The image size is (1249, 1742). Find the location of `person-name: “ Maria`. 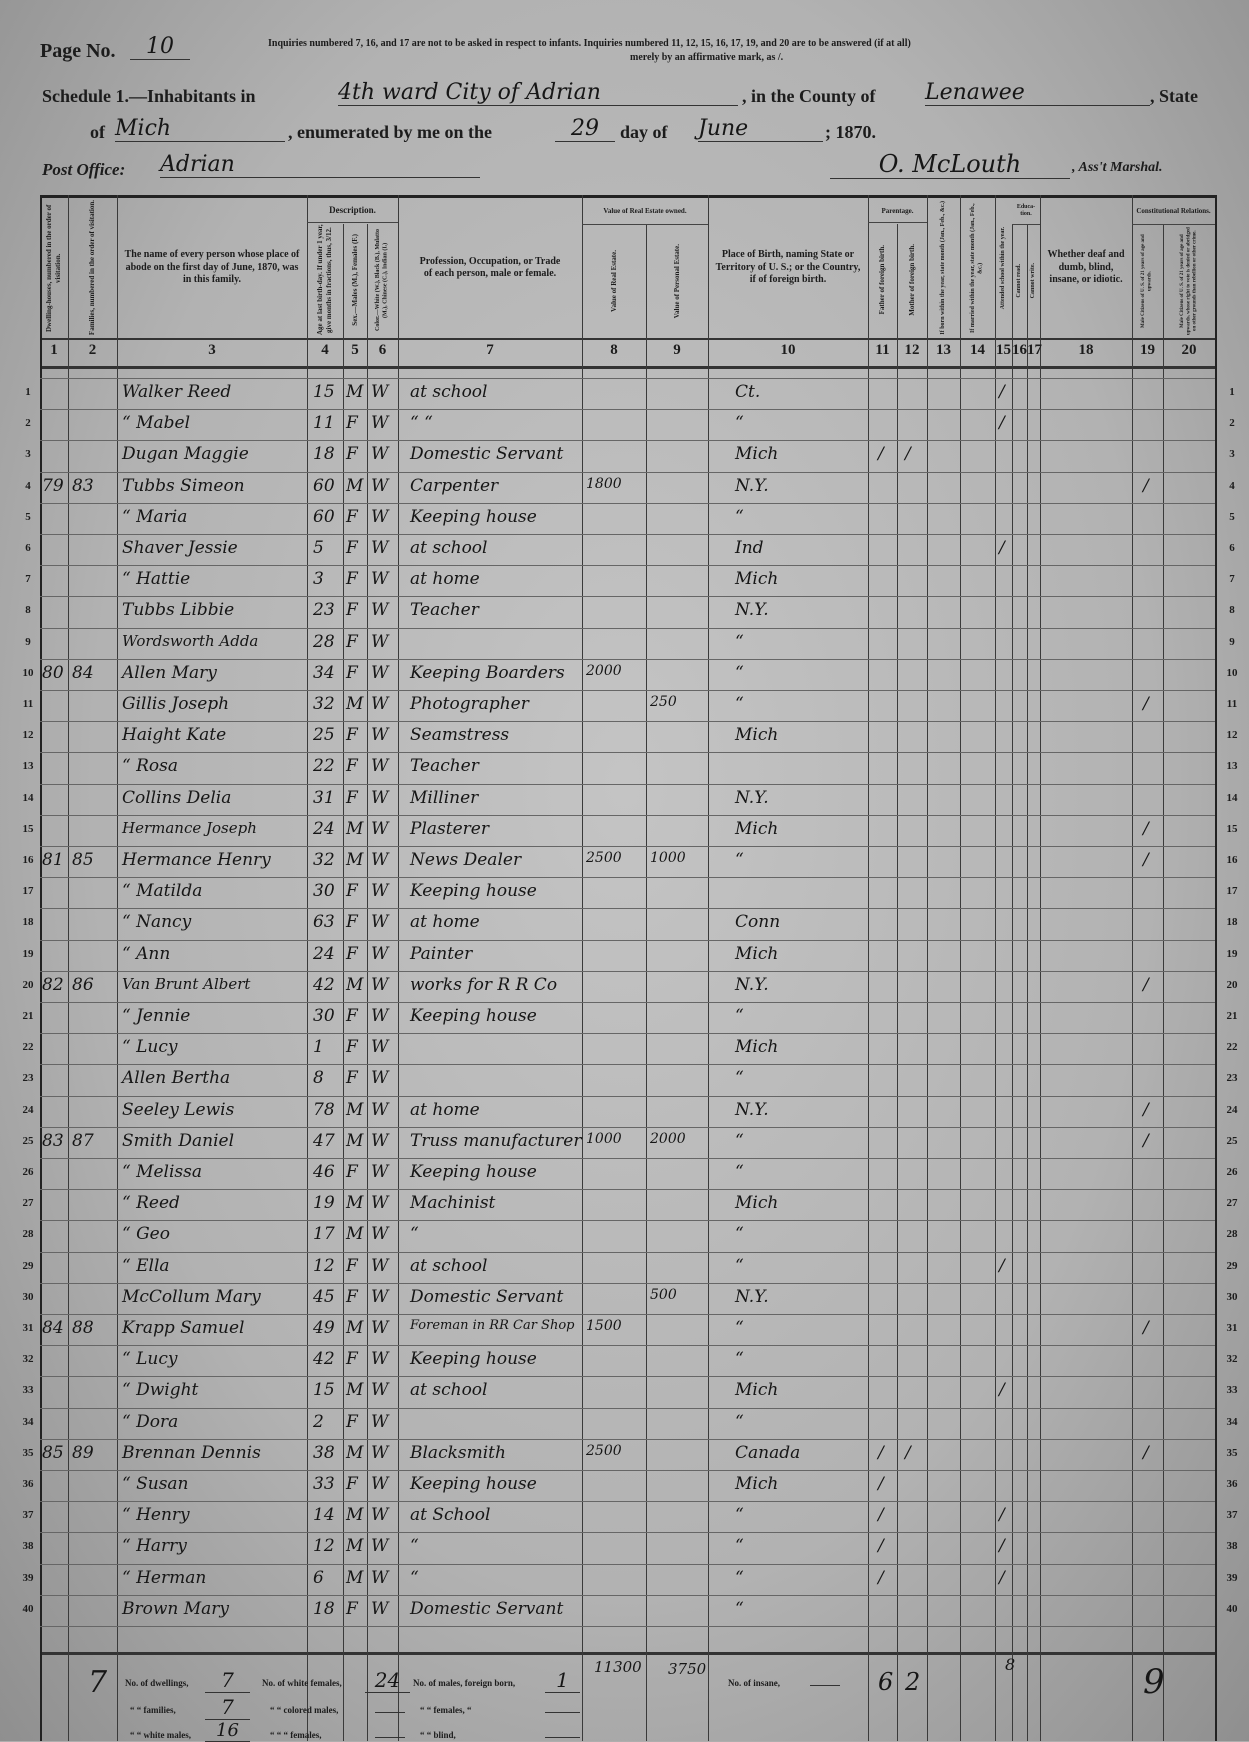

person-name: “ Maria is located at coordinates (155, 516).